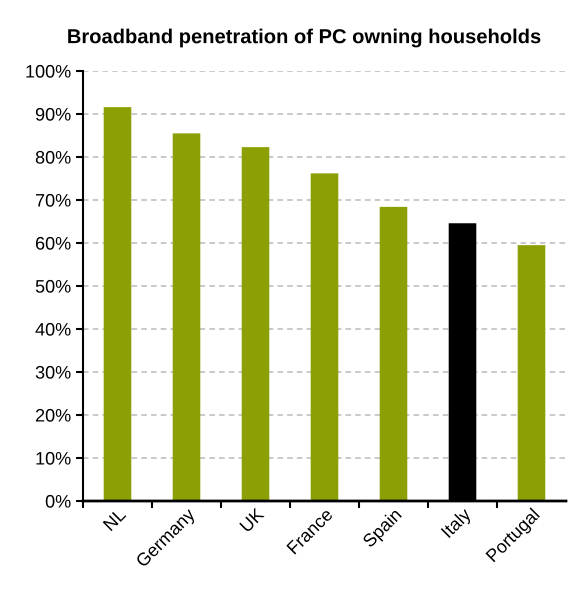  Describe the element at coordinates (114, 519) in the screenshot. I see `x-tick-label: NL` at that location.